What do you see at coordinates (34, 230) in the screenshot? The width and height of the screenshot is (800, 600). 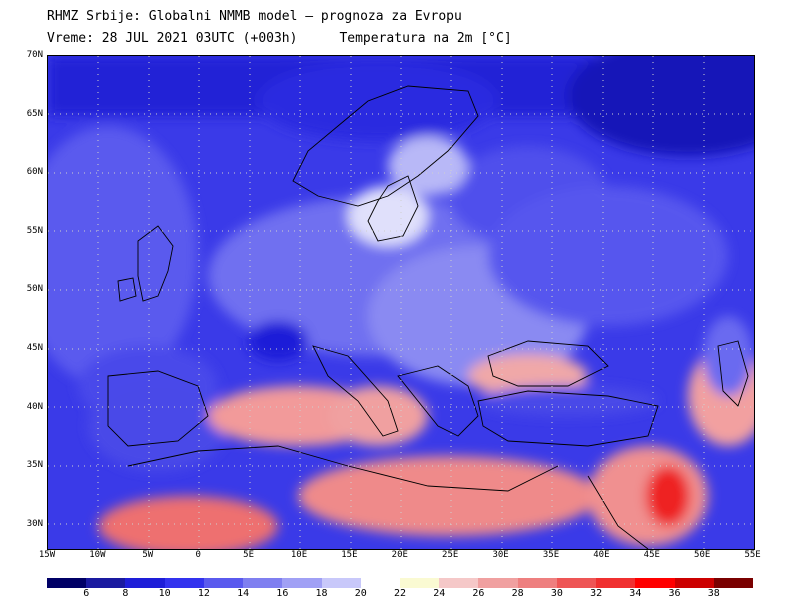 I see `lat-tick-label: 55N` at bounding box center [34, 230].